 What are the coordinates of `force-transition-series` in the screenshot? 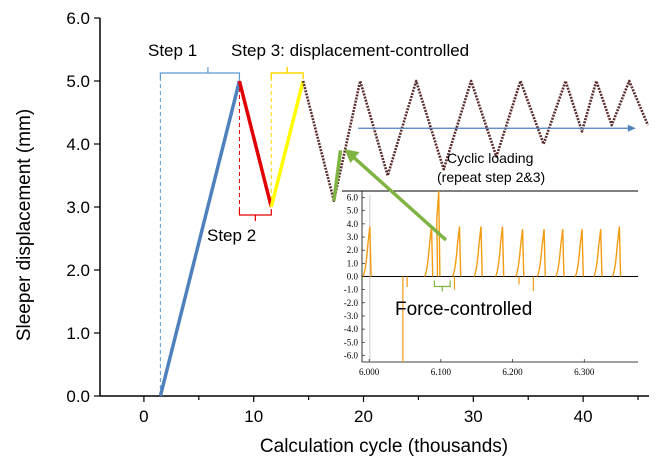 It's located at (337, 175).